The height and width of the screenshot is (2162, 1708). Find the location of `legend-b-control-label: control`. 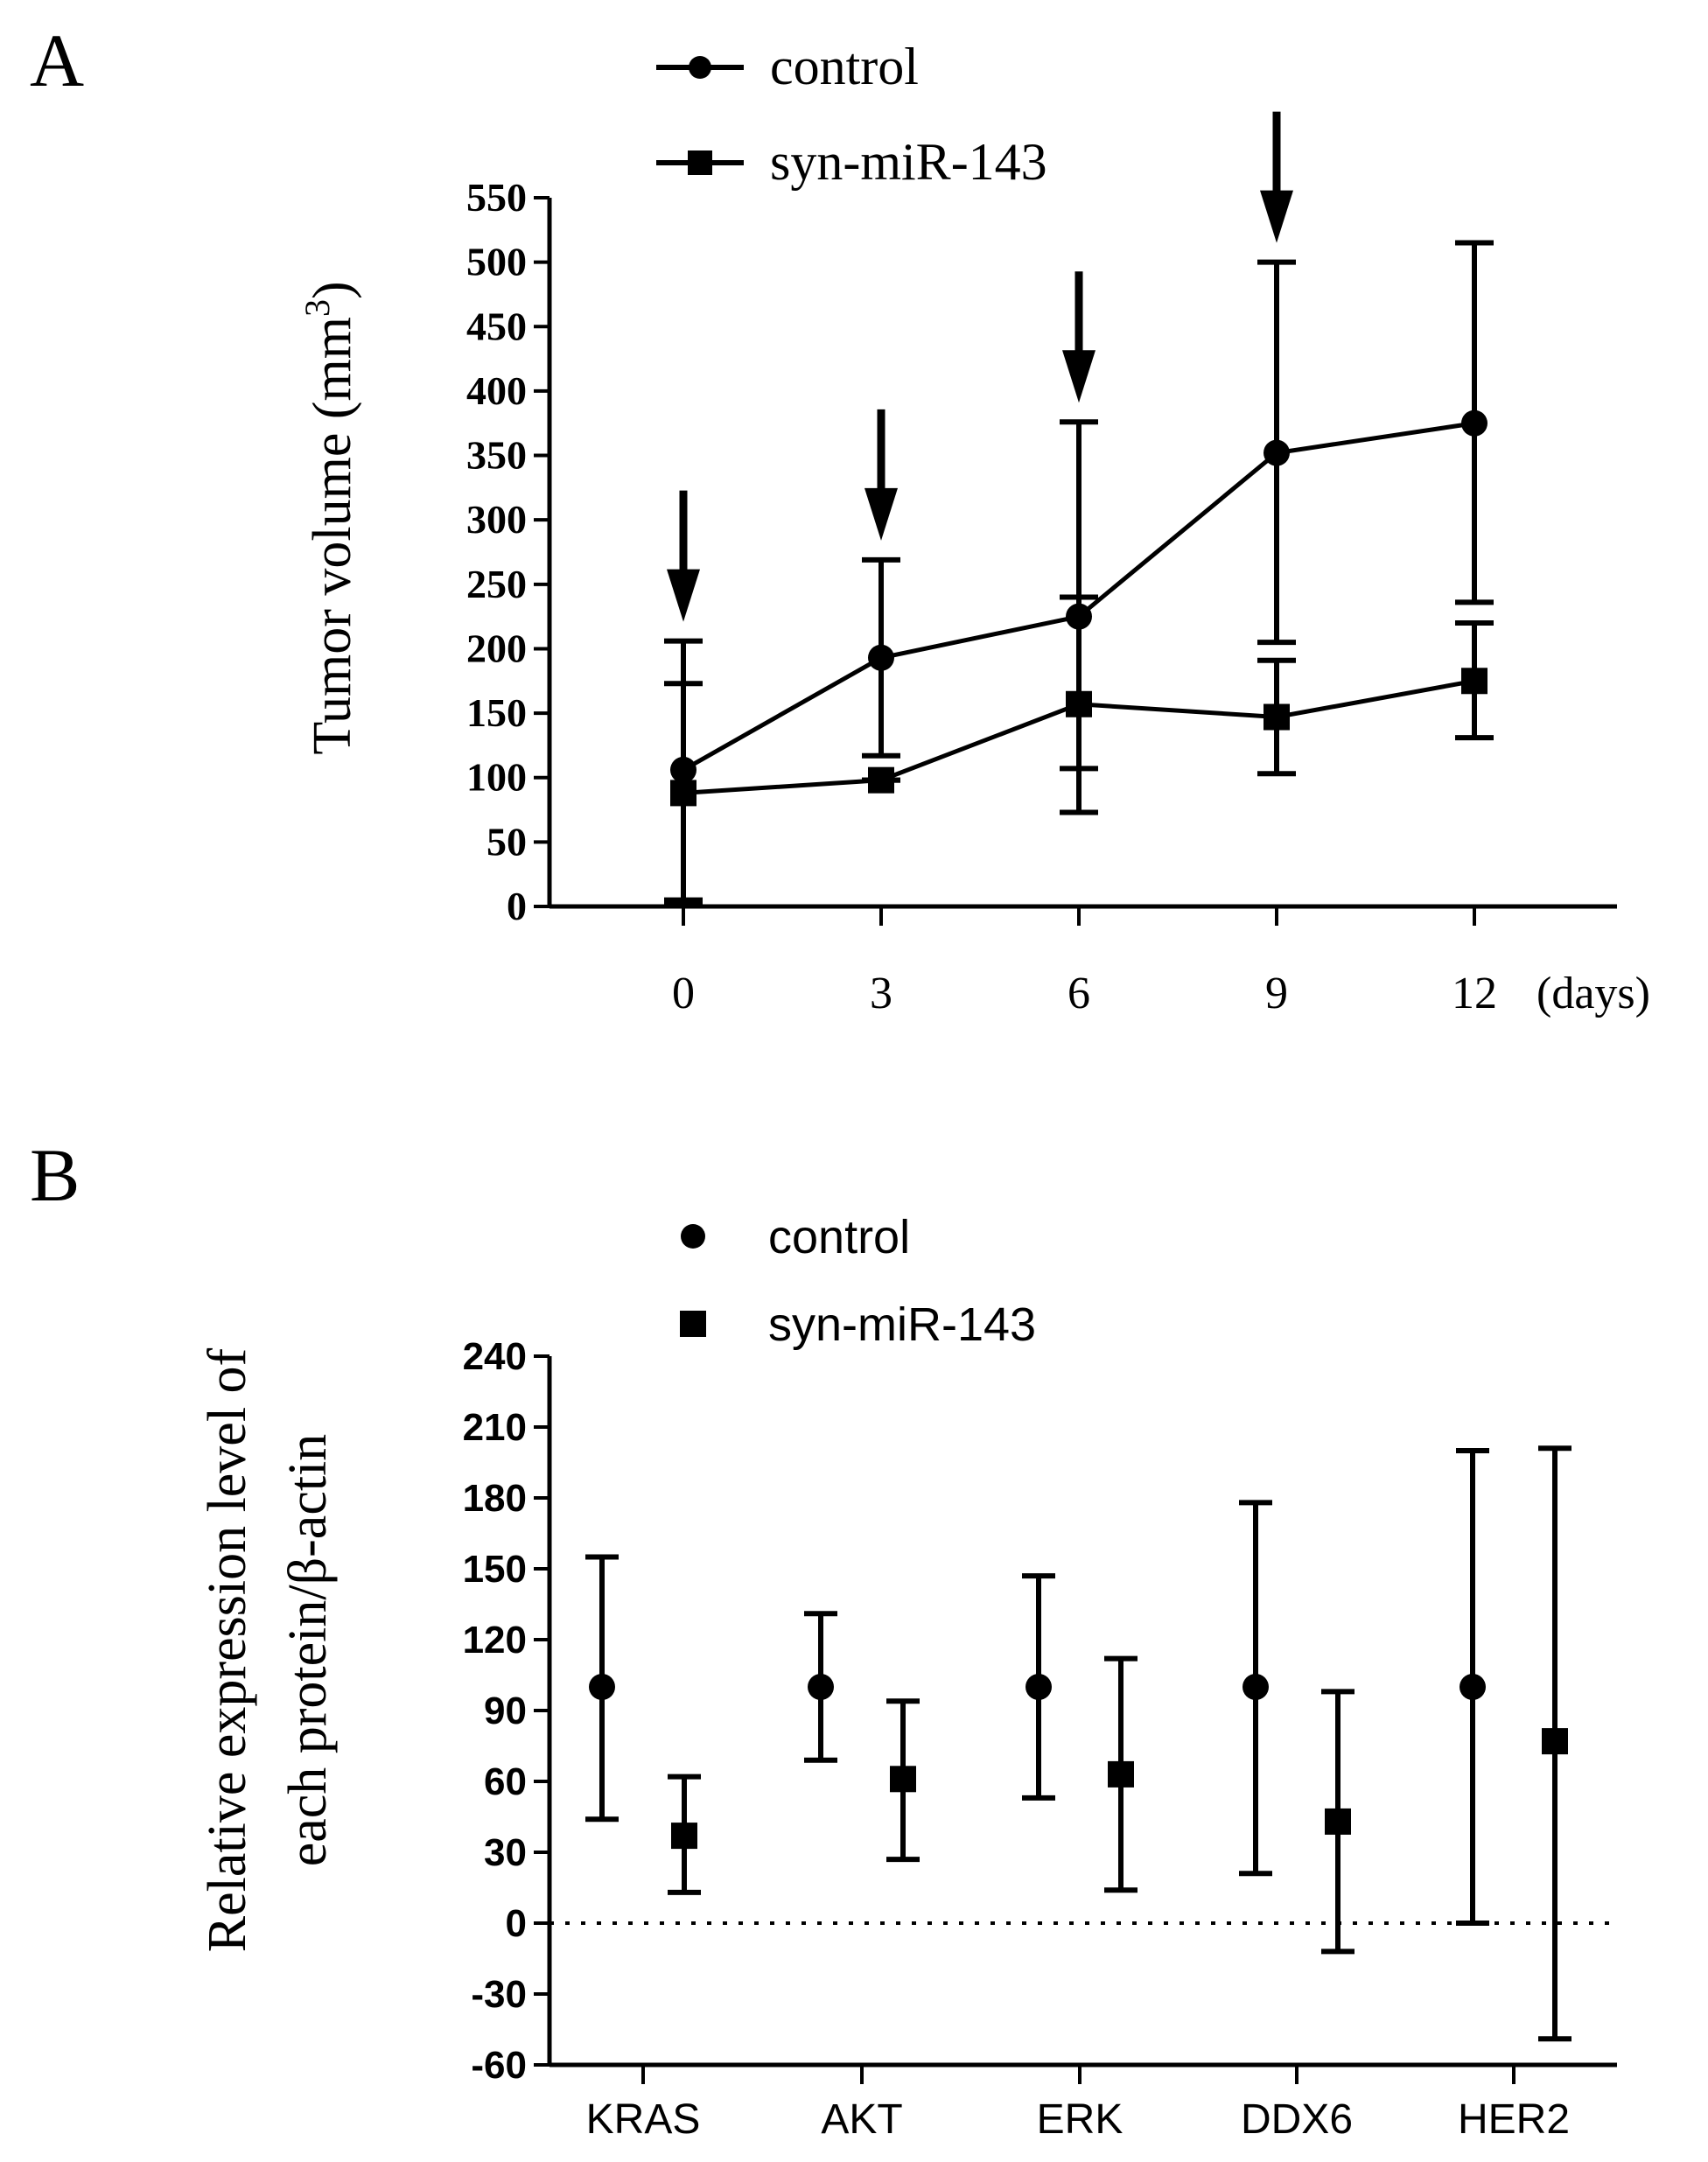

legend-b-control-label: control is located at coordinates (839, 1237).